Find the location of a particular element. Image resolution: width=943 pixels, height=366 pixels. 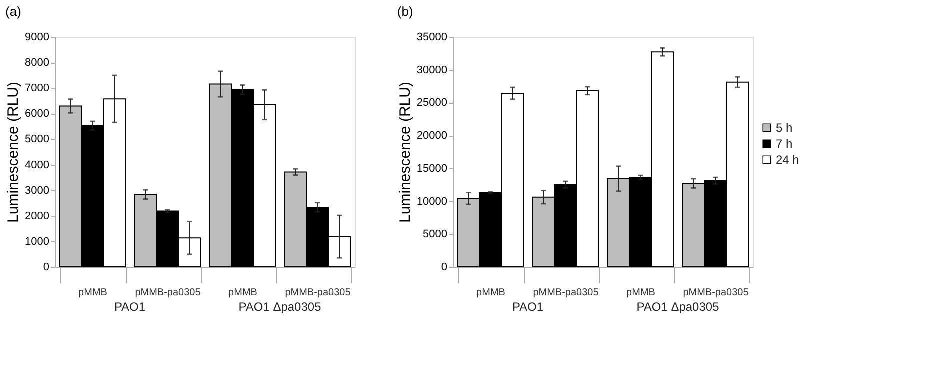

y-tick-label: 15000 is located at coordinates (432, 168).